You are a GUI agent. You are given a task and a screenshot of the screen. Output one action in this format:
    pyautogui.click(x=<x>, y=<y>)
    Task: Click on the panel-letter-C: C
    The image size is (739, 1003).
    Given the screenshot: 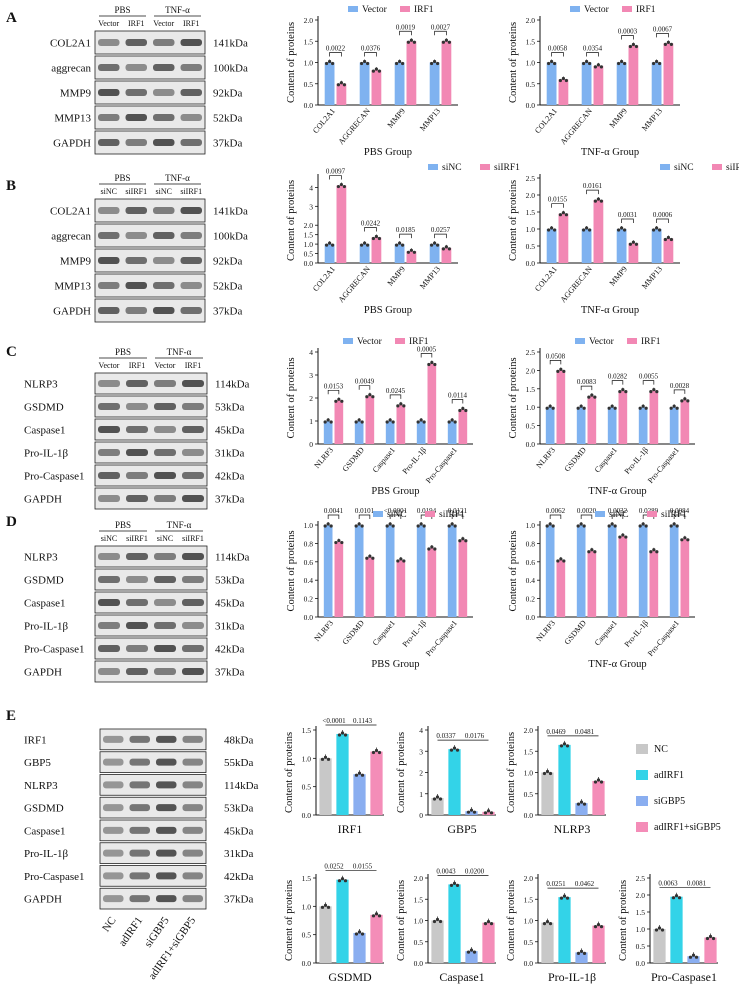 What is the action you would take?
    pyautogui.click(x=11, y=352)
    